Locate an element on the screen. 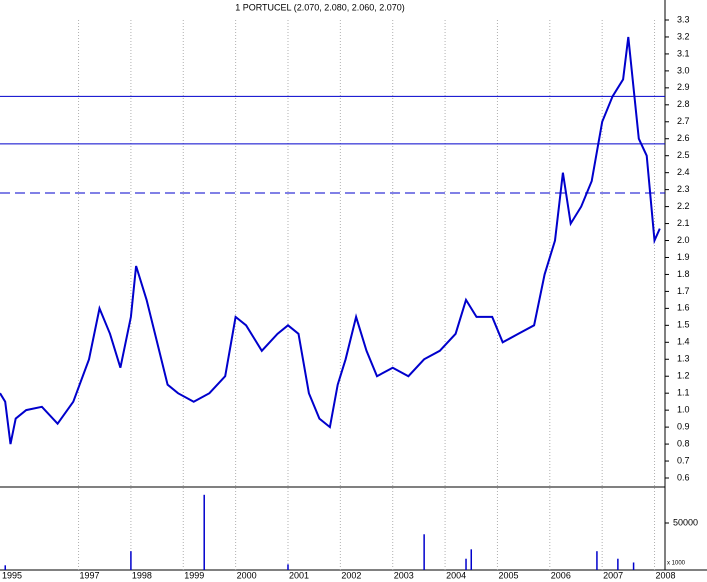 The image size is (707, 582). x-tick-label: 1995 is located at coordinates (12, 575).